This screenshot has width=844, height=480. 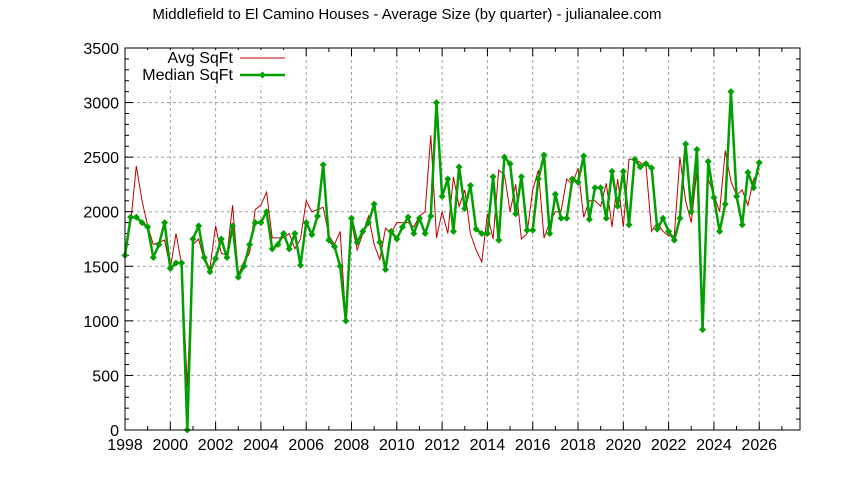 What do you see at coordinates (216, 445) in the screenshot?
I see `x-tick-label: 2002` at bounding box center [216, 445].